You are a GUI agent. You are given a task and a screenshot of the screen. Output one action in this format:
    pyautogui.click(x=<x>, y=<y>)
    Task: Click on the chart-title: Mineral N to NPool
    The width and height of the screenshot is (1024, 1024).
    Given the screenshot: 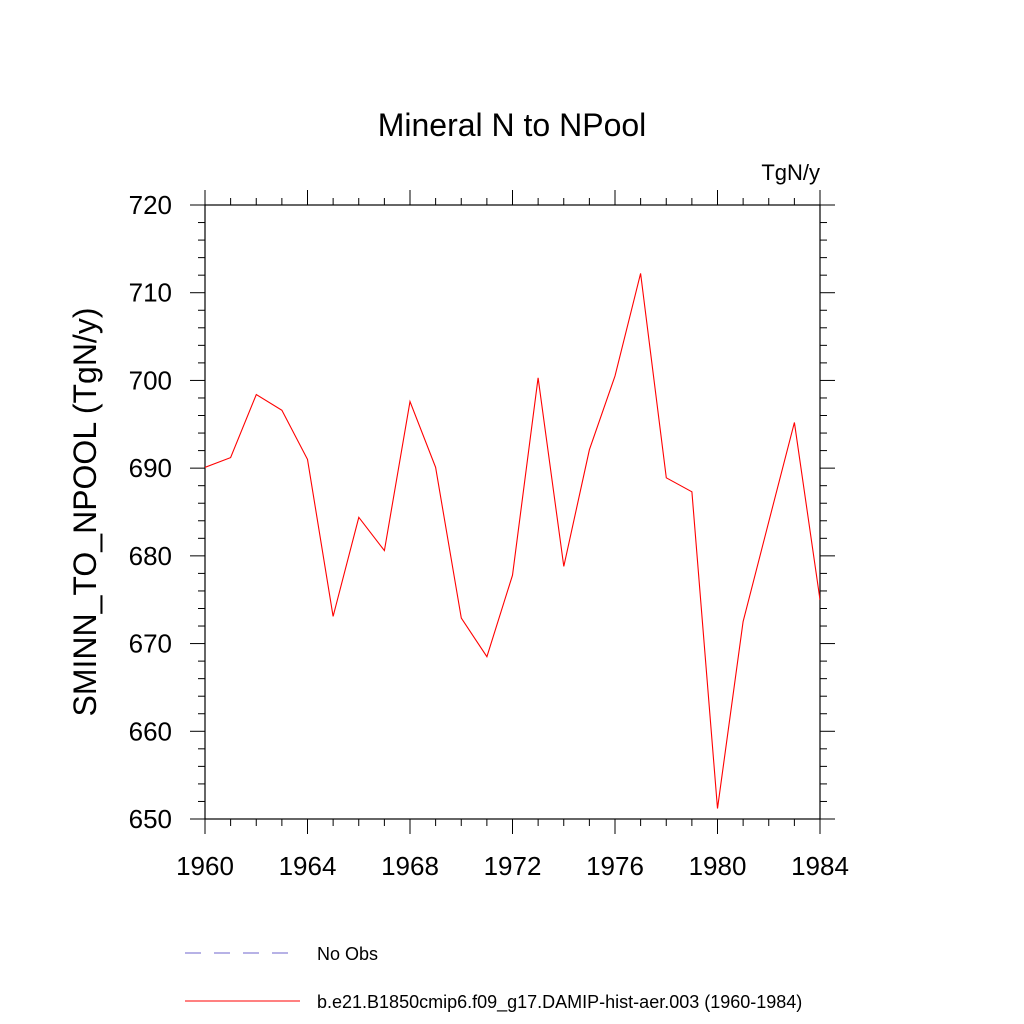 What is the action you would take?
    pyautogui.click(x=512, y=125)
    